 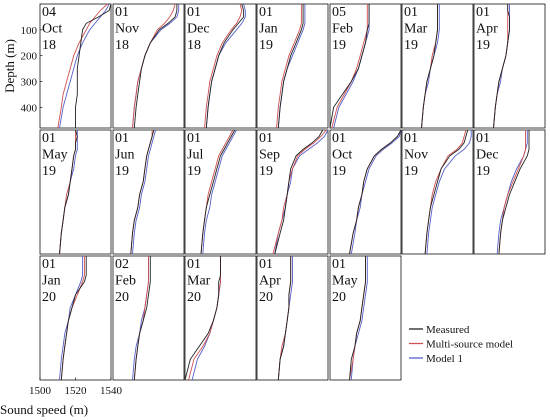 I want to click on panel-date-label: 18, so click(x=194, y=45).